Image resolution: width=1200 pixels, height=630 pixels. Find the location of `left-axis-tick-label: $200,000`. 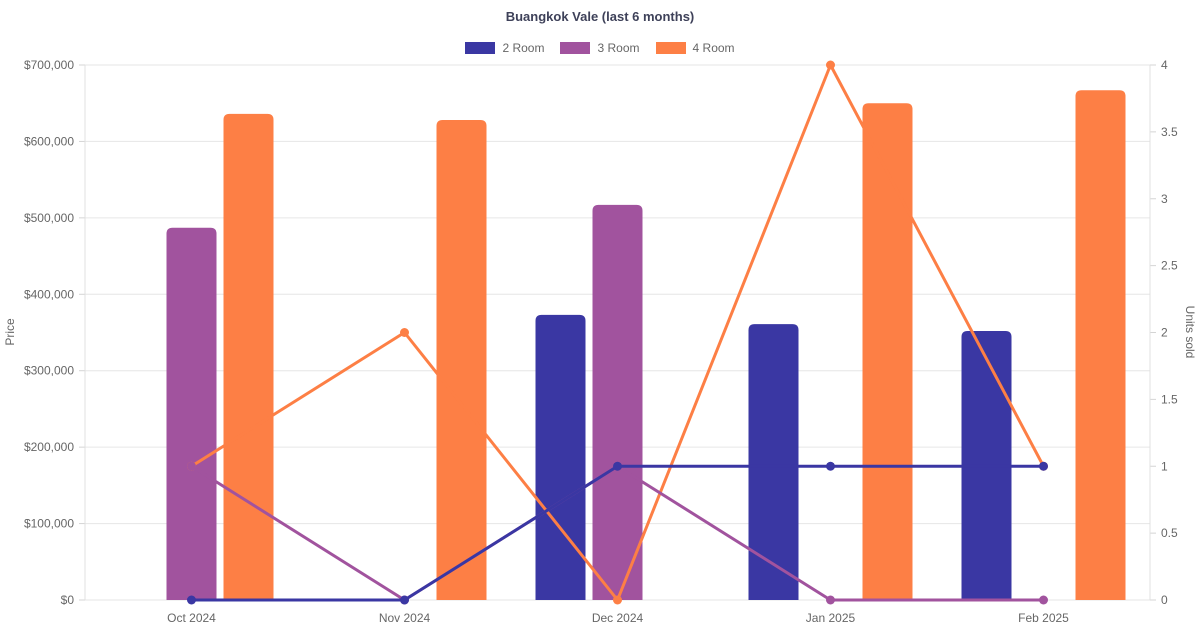

left-axis-tick-label: $200,000 is located at coordinates (49, 447).